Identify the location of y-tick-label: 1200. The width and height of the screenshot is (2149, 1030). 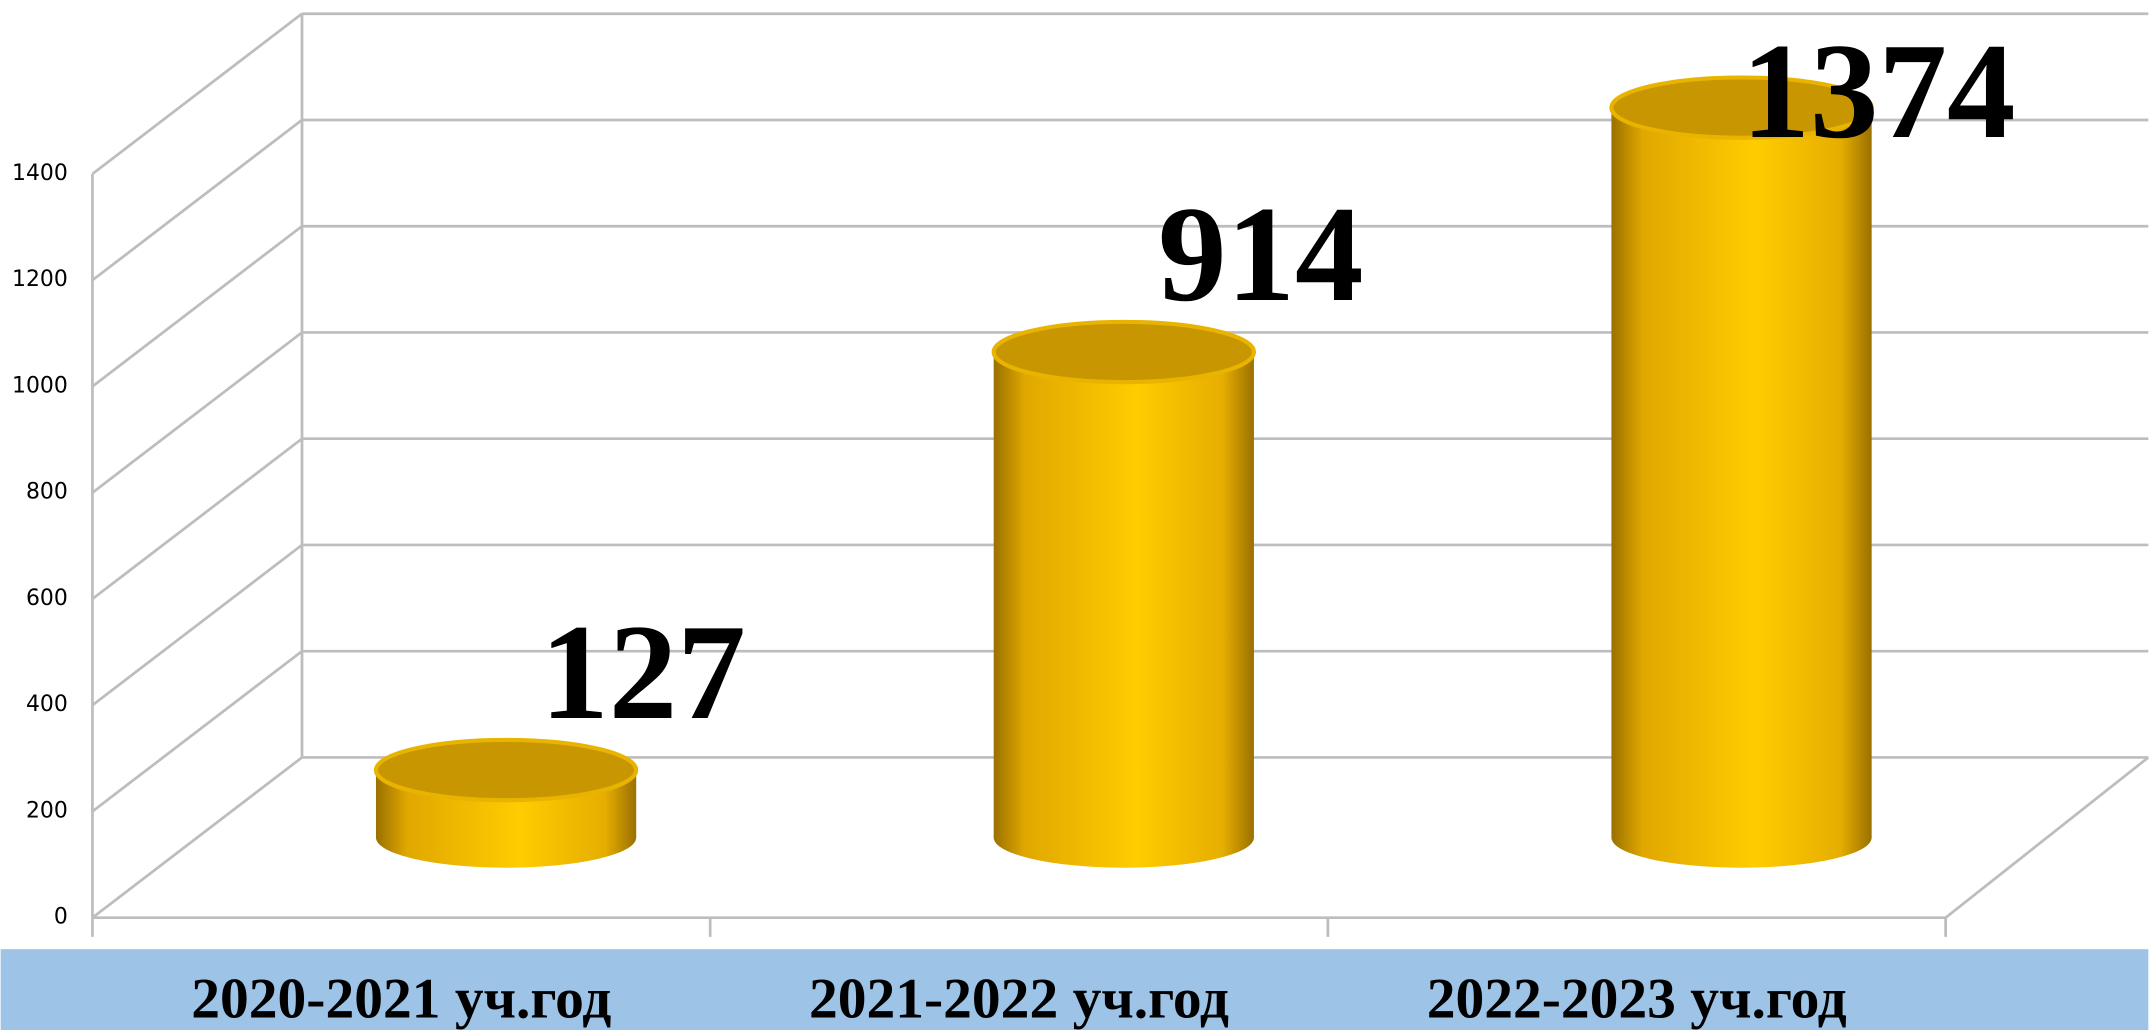
(40, 279).